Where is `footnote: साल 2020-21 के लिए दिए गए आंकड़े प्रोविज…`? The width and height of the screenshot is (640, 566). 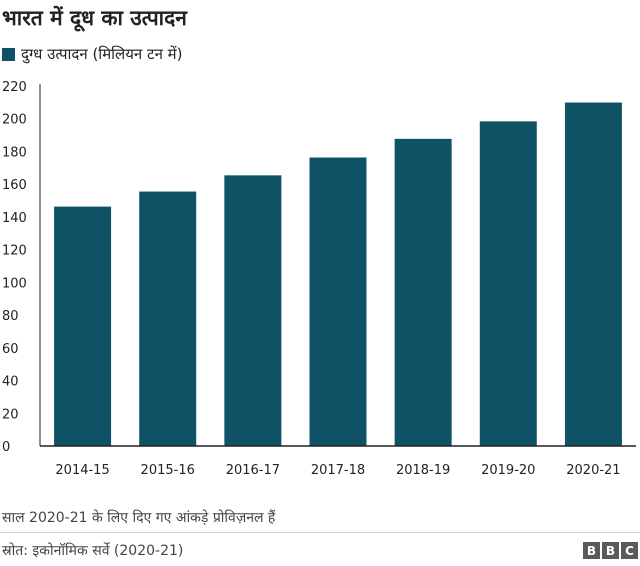
footnote: साल 2020-21 के लिए दिए गए आंकड़े प्रोविज… is located at coordinates (139, 518).